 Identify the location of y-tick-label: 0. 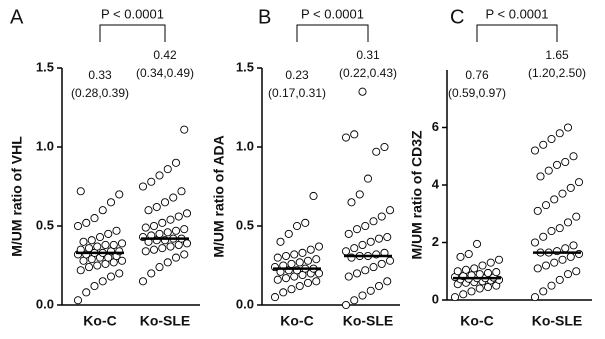
(435, 298).